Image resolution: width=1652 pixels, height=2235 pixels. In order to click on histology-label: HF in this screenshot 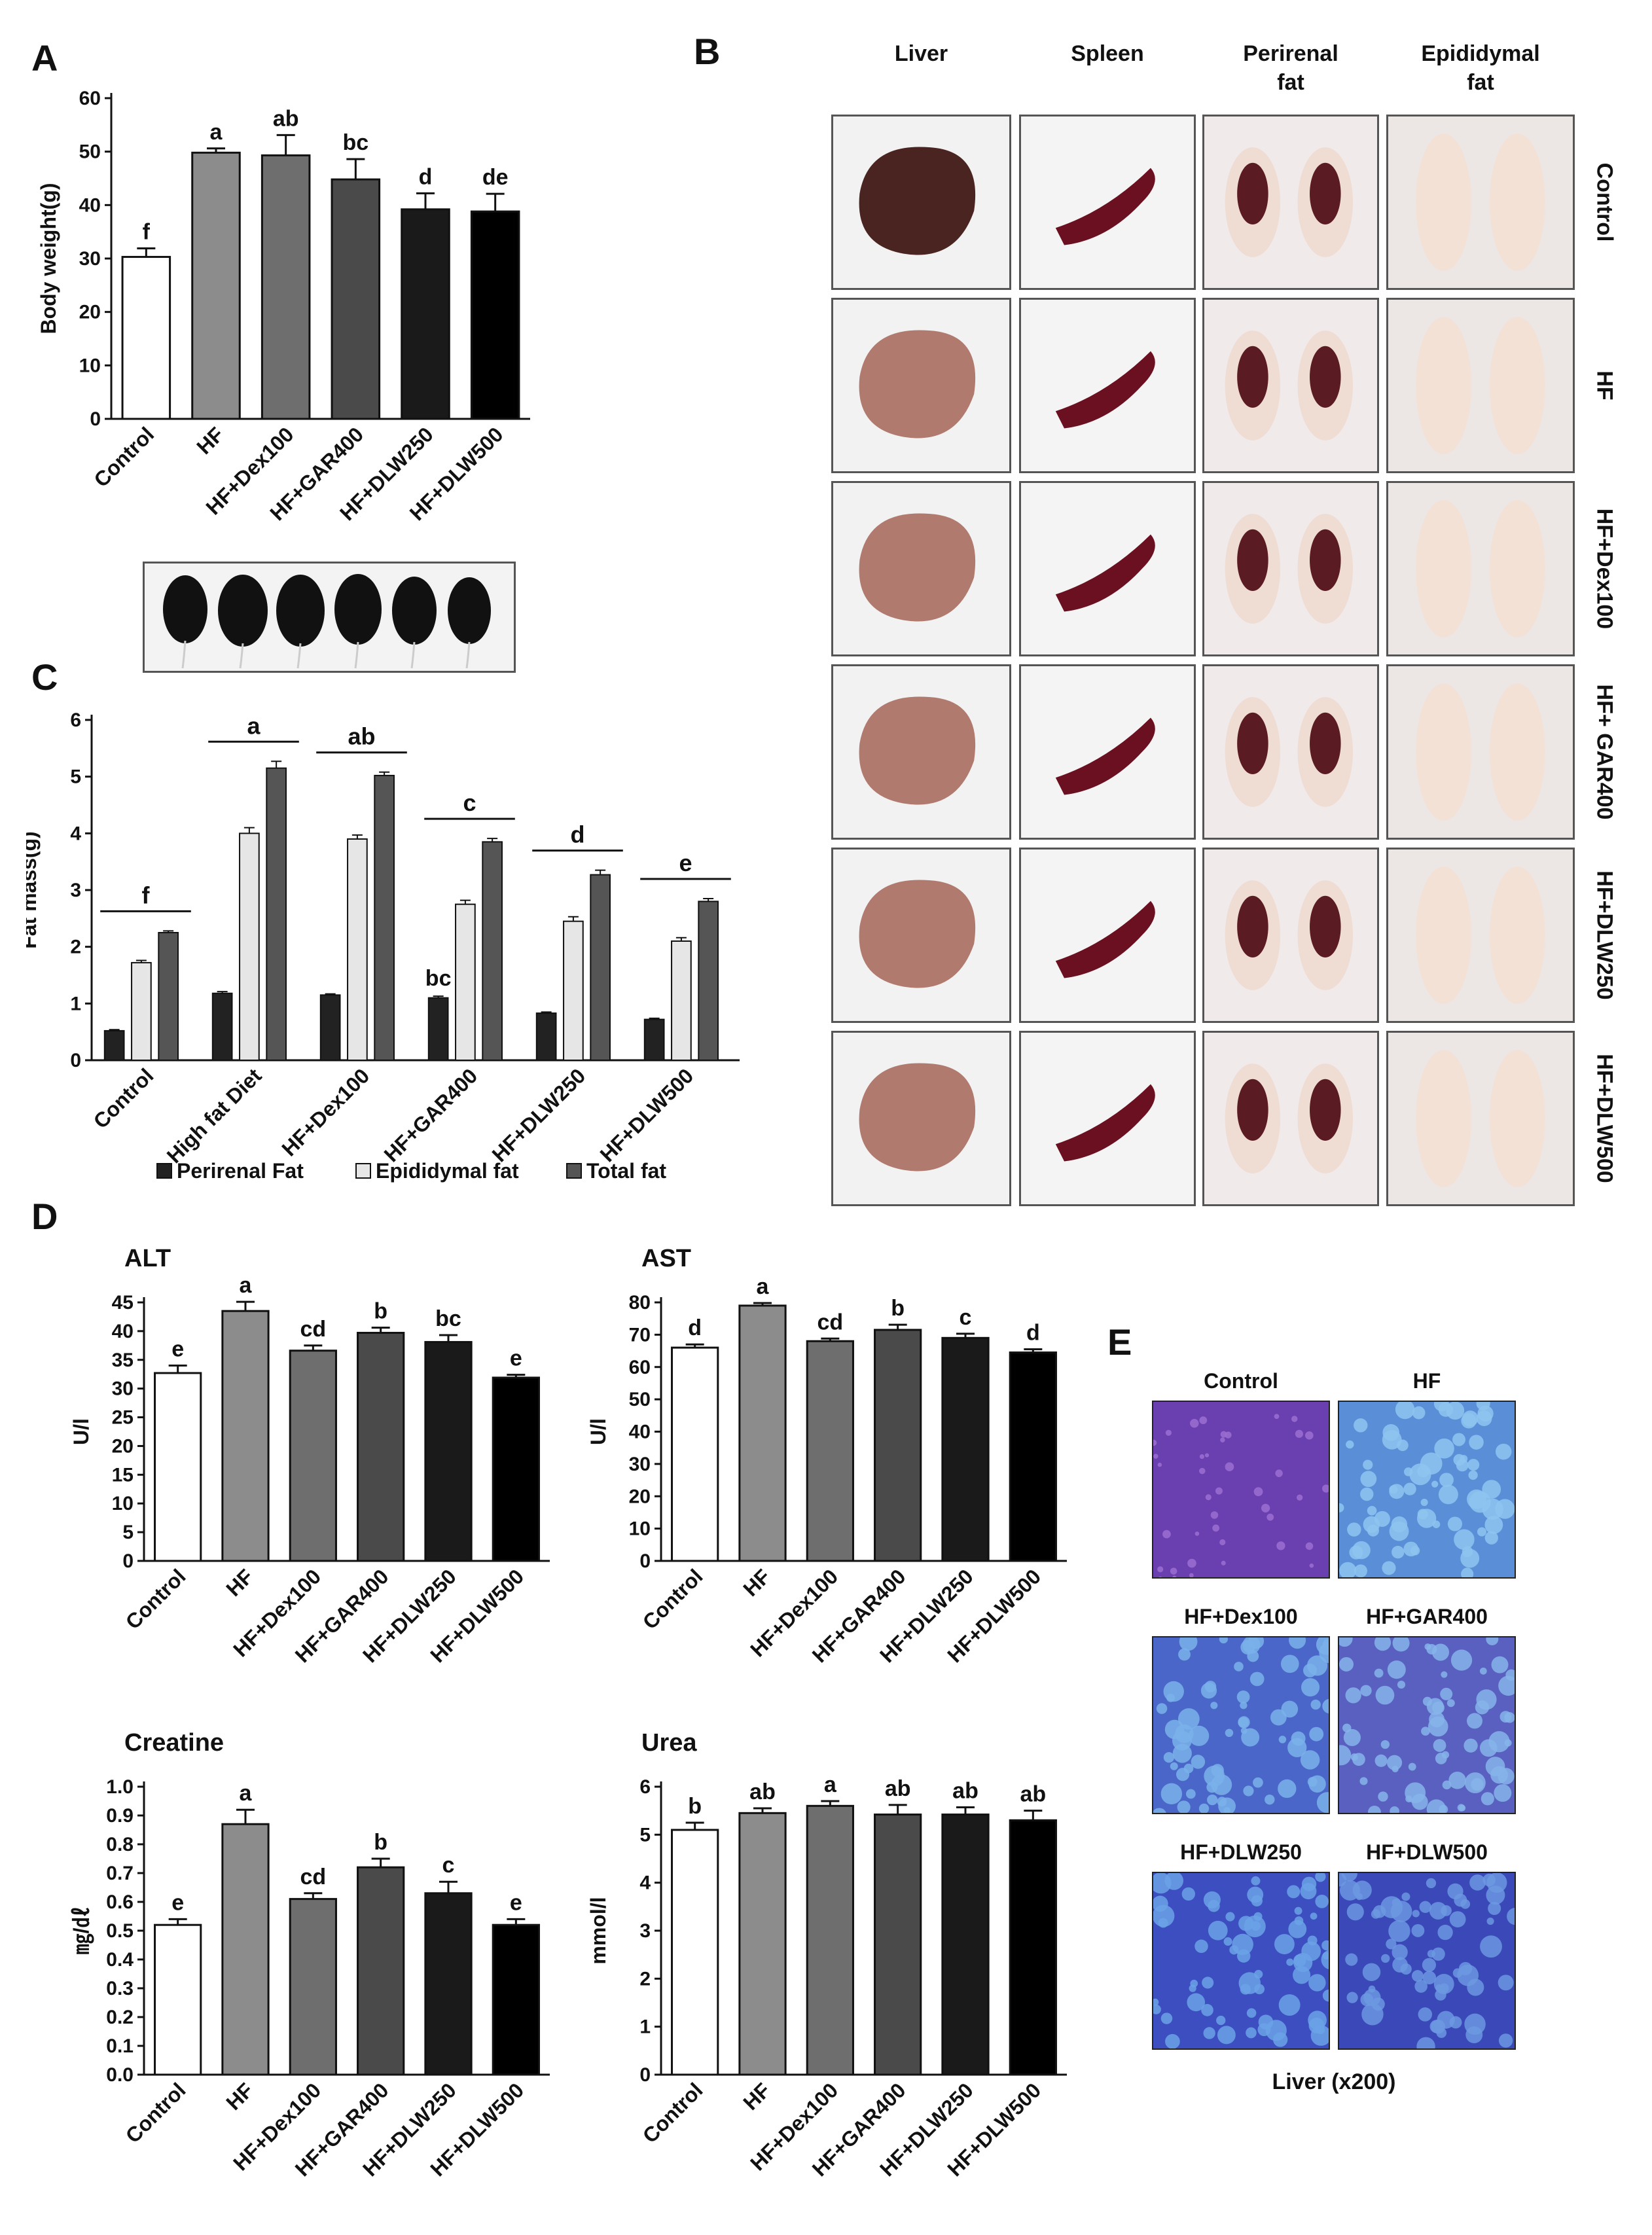, I will do `click(1426, 1381)`.